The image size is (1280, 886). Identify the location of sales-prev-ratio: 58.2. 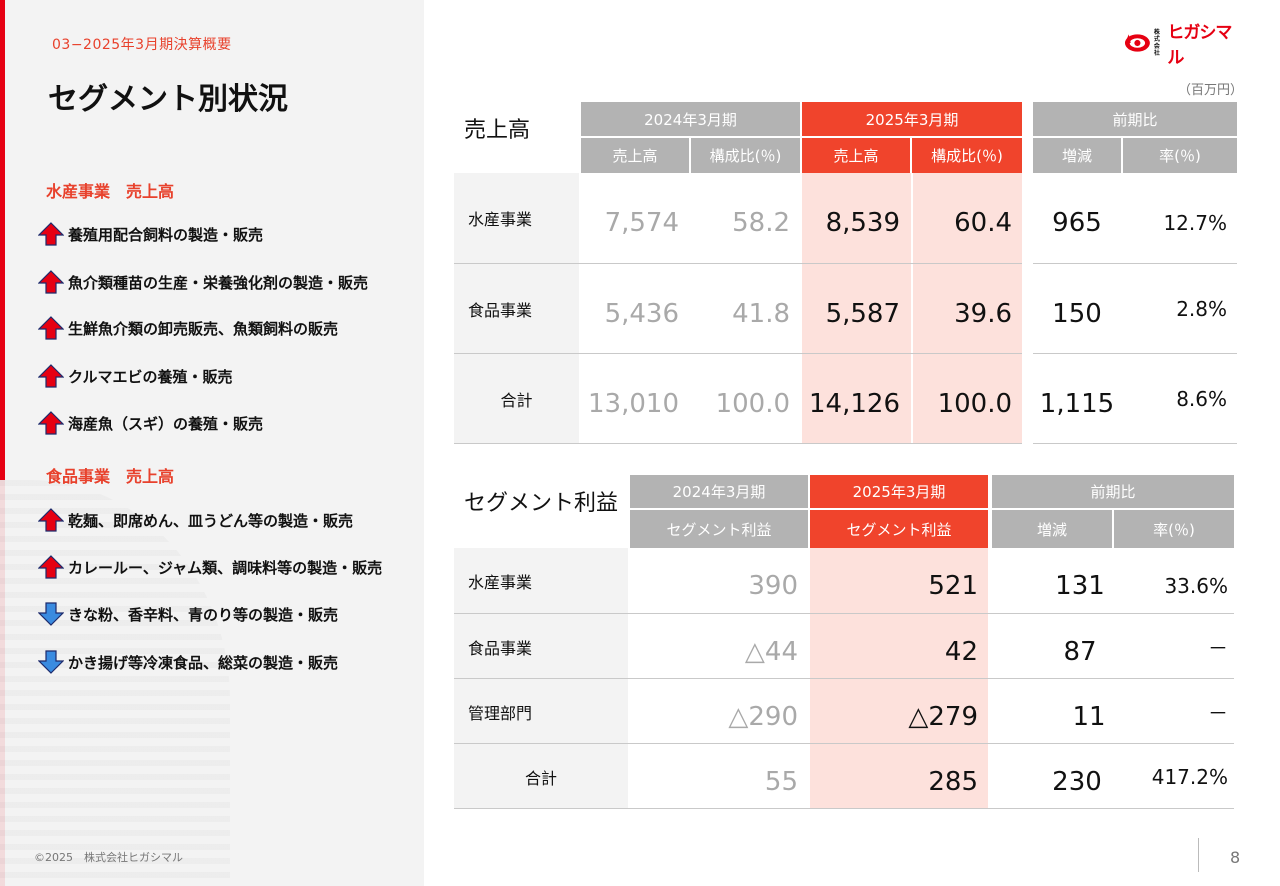
(761, 223).